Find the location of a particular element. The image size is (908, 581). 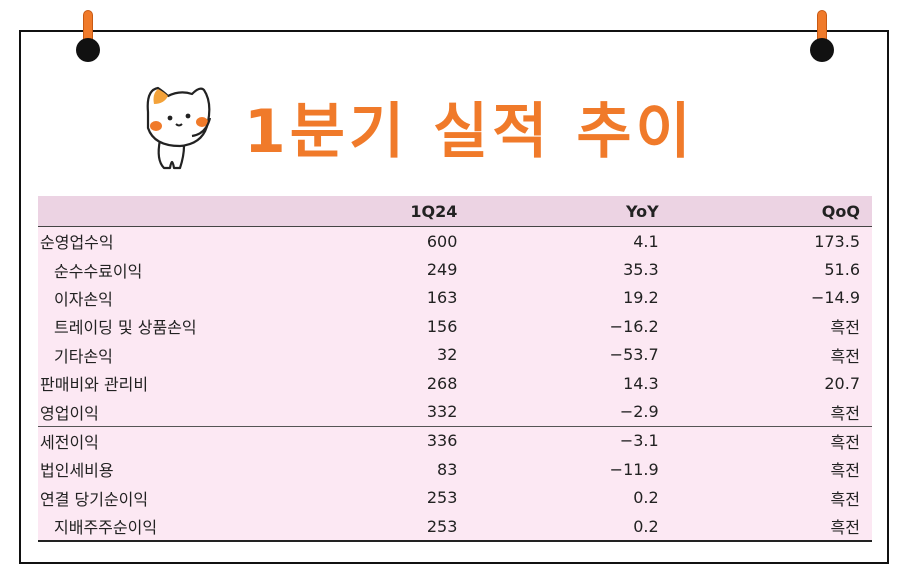

cell-yoy: −16.2 is located at coordinates (634, 326).